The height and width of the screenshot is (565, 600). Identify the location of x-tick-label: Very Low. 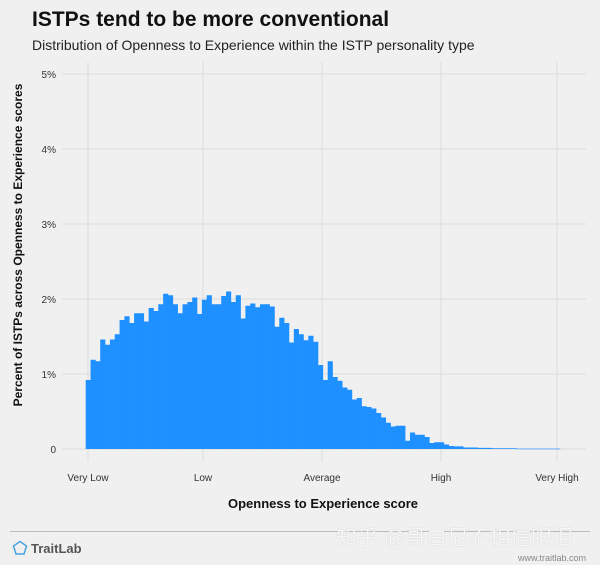
(88, 478).